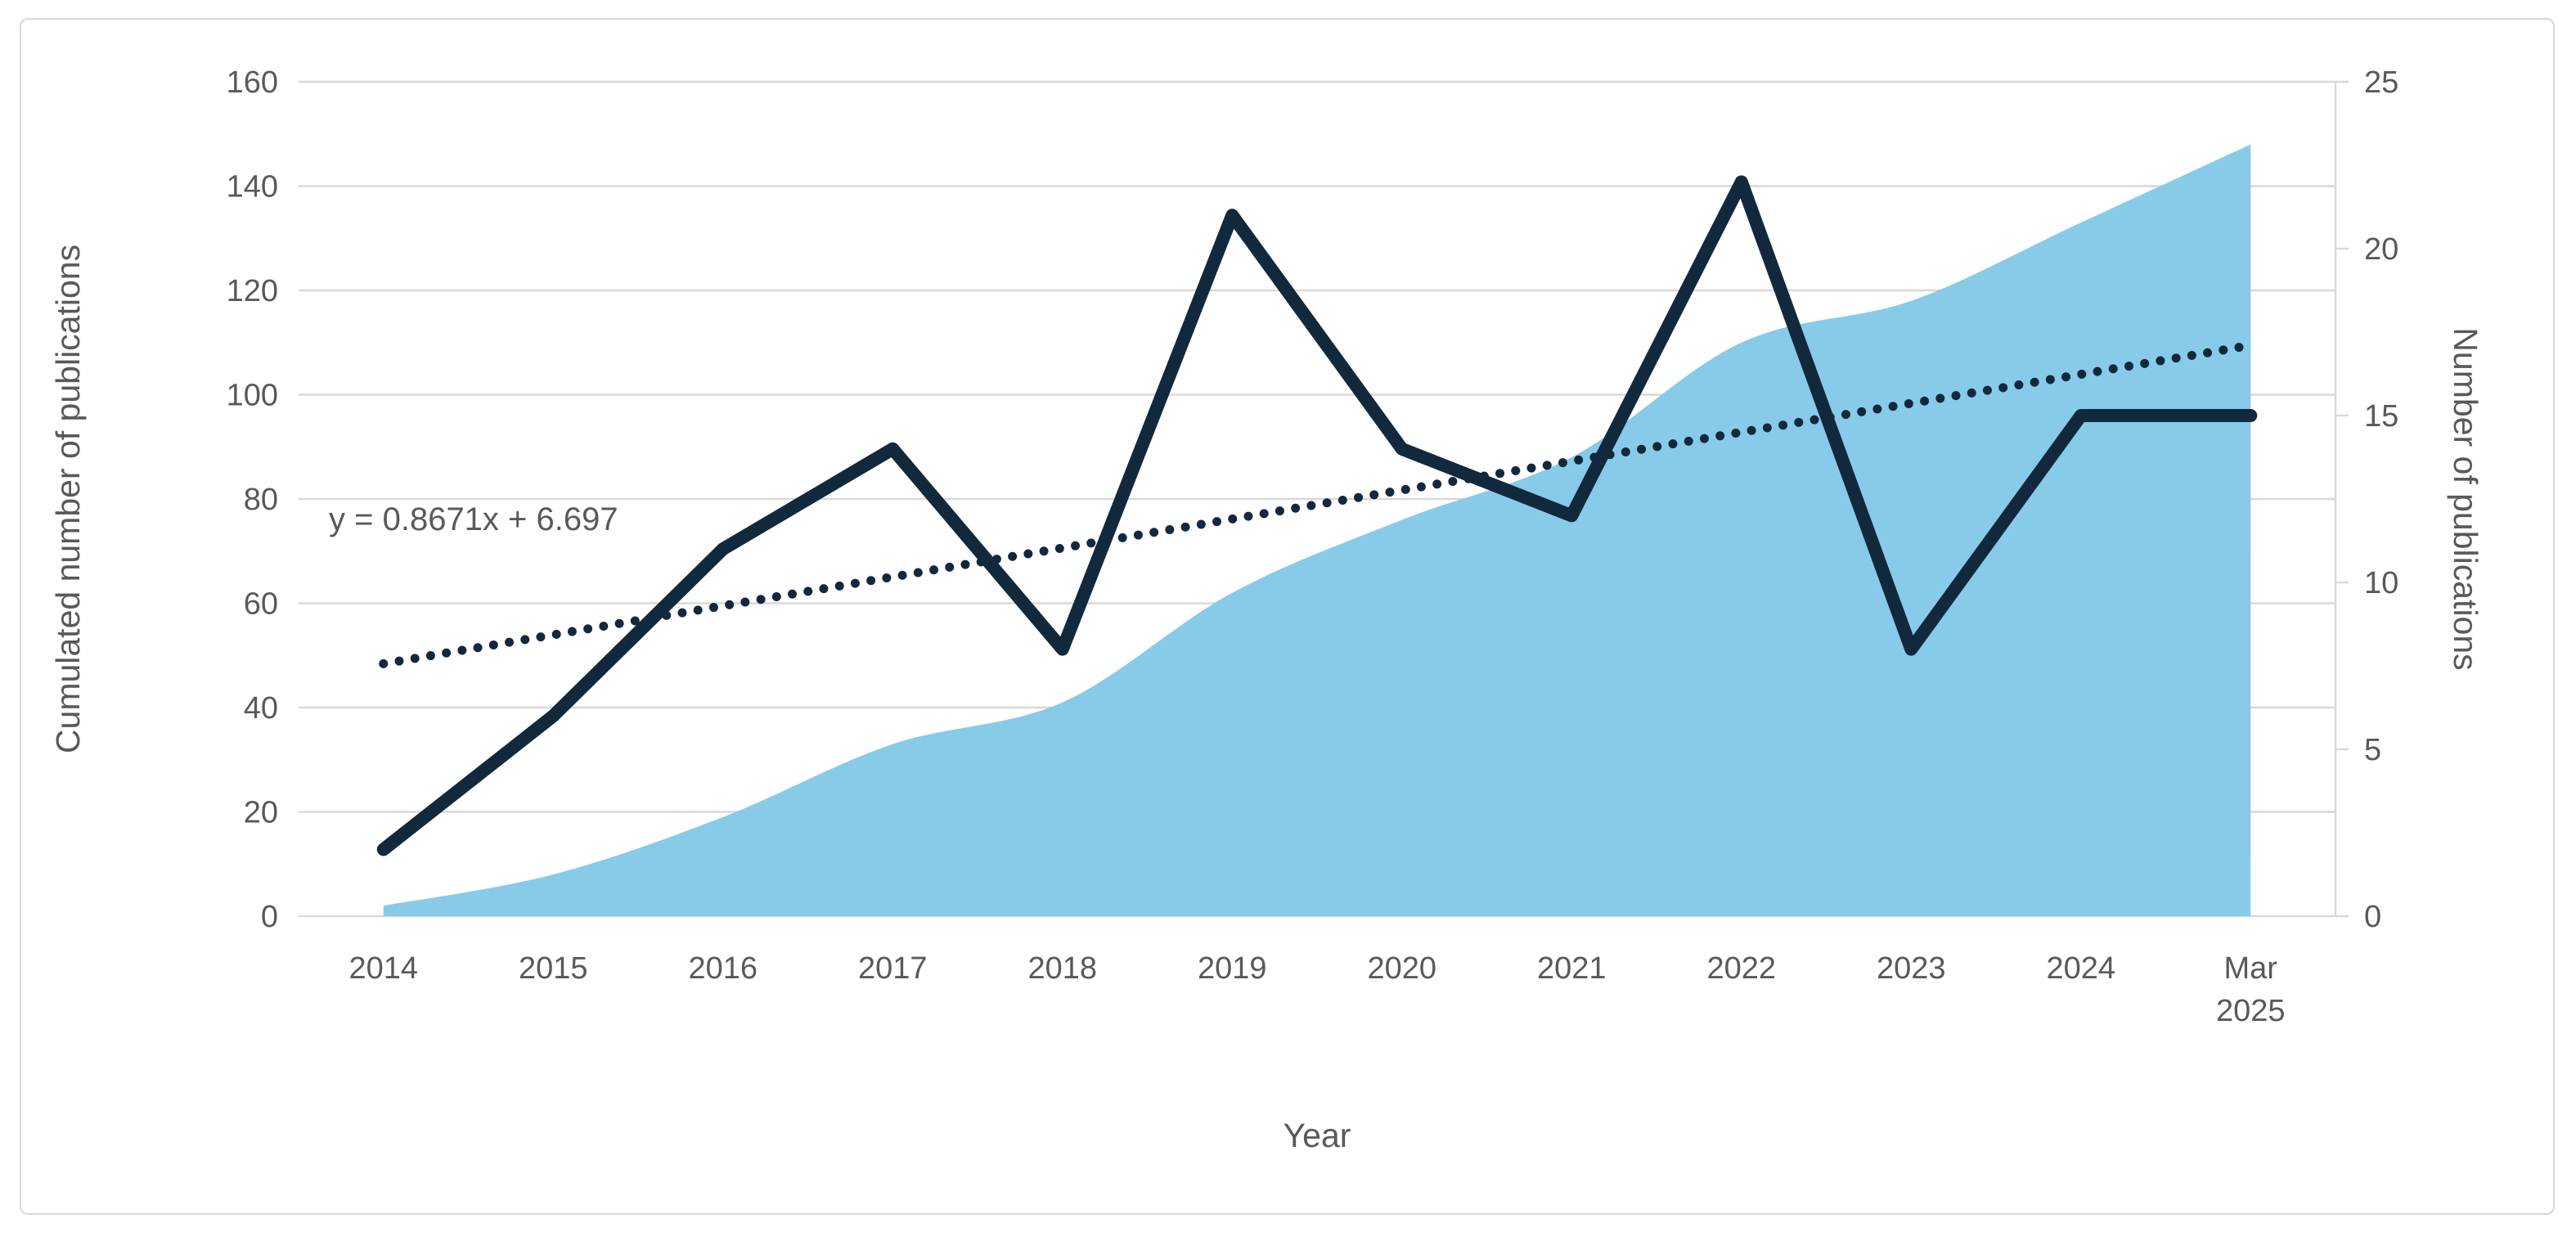 This screenshot has width=2576, height=1236. Describe the element at coordinates (474, 519) in the screenshot. I see `trendline-equation: y = 0.8671x + 6.697` at that location.